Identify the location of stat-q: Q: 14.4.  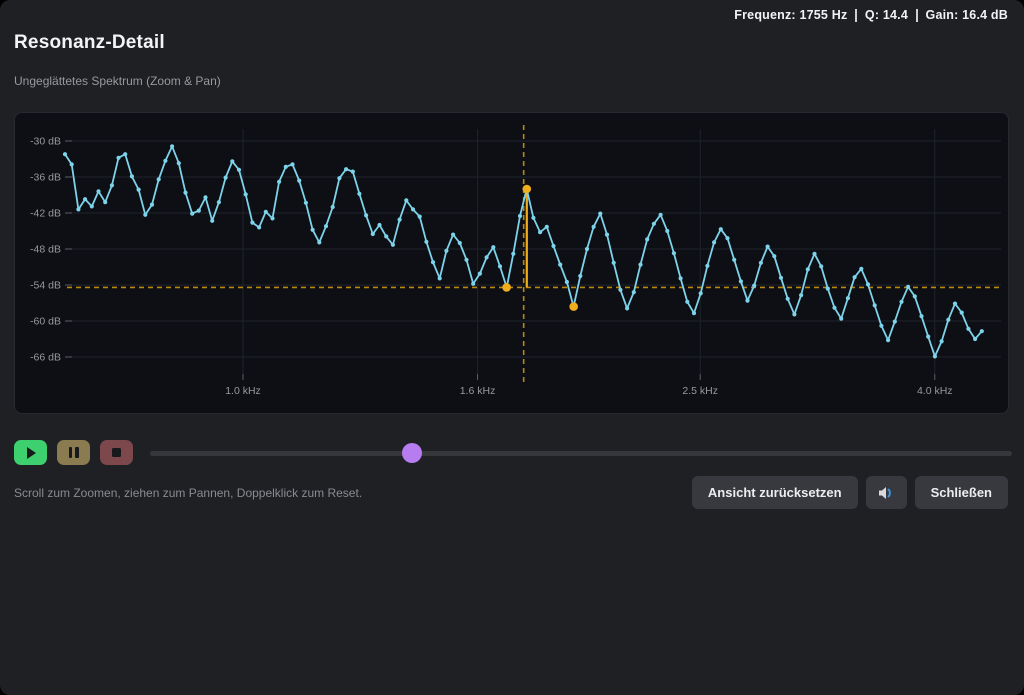
(886, 15).